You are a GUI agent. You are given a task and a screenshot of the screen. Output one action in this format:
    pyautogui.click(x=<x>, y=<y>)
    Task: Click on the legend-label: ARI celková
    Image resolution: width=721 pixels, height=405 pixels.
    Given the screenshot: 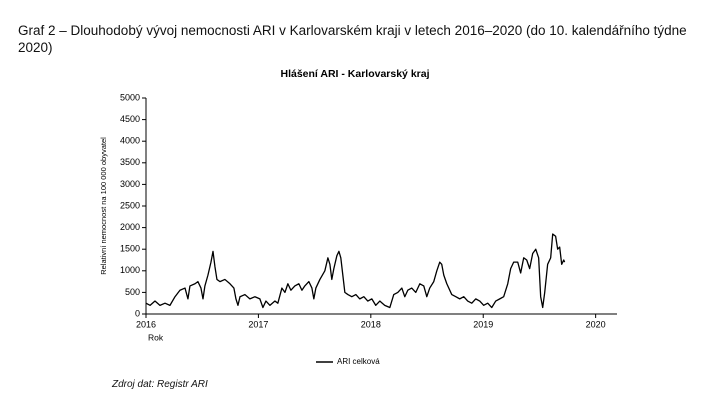 What is the action you would take?
    pyautogui.click(x=358, y=361)
    